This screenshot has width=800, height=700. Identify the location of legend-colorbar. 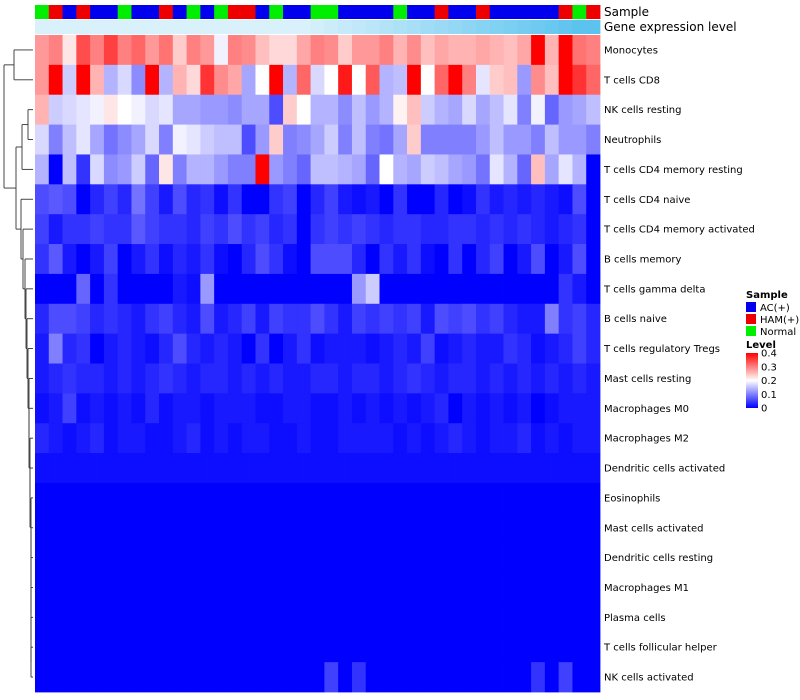
(752, 380).